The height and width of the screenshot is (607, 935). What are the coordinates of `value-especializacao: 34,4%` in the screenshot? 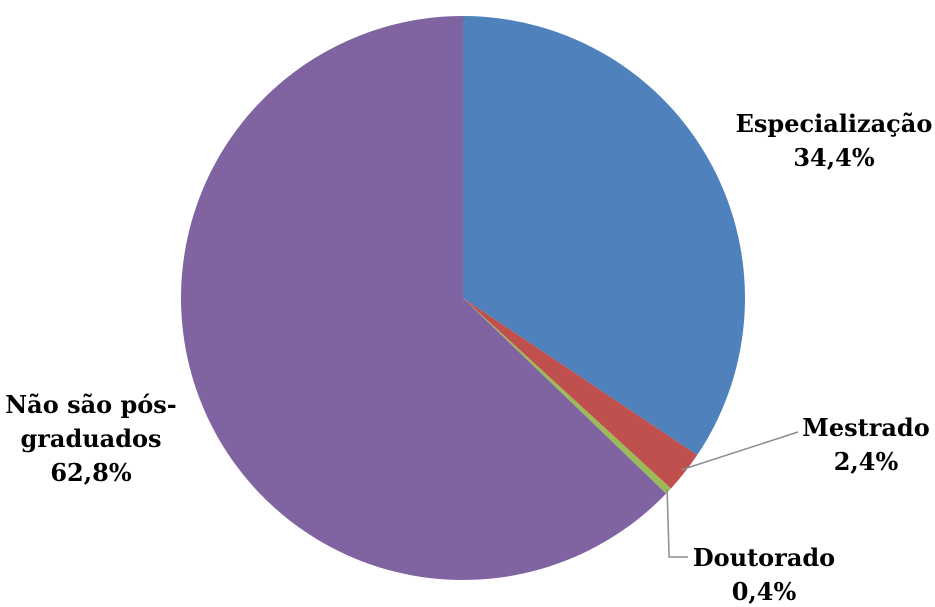 It's located at (833, 157).